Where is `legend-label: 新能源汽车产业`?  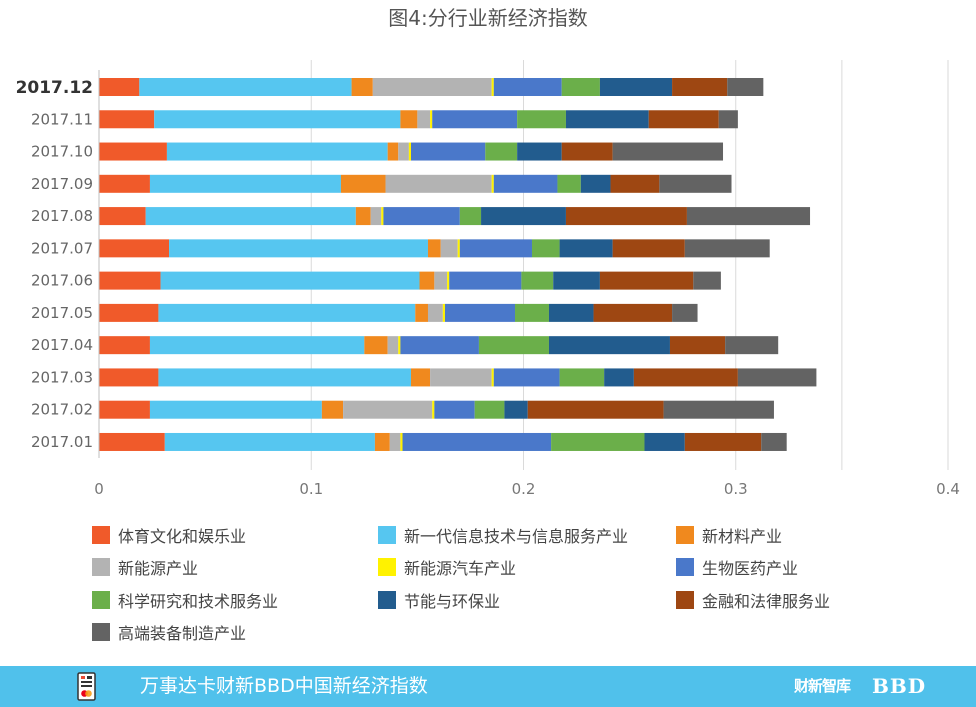 legend-label: 新能源汽车产业 is located at coordinates (460, 569).